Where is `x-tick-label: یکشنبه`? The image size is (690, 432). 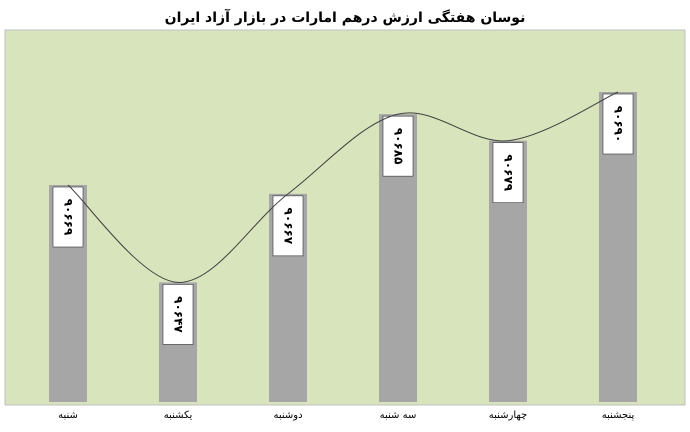 x-tick-label: یکشنبه is located at coordinates (178, 415).